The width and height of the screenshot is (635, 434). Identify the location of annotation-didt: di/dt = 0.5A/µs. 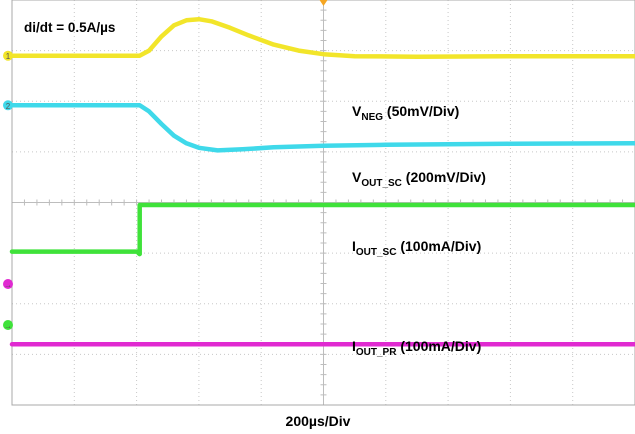
(69, 27).